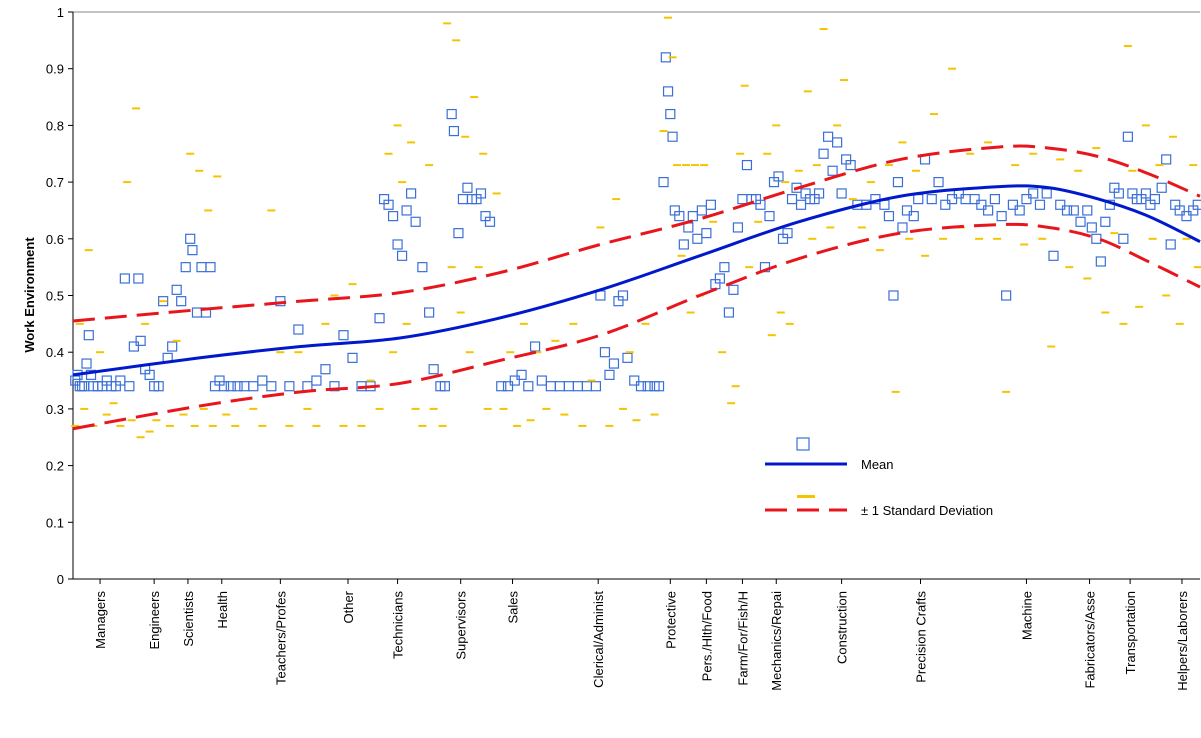 The image size is (1201, 738). What do you see at coordinates (1182, 641) in the screenshot?
I see `x-tick-label: Helpers/Laborers` at bounding box center [1182, 641].